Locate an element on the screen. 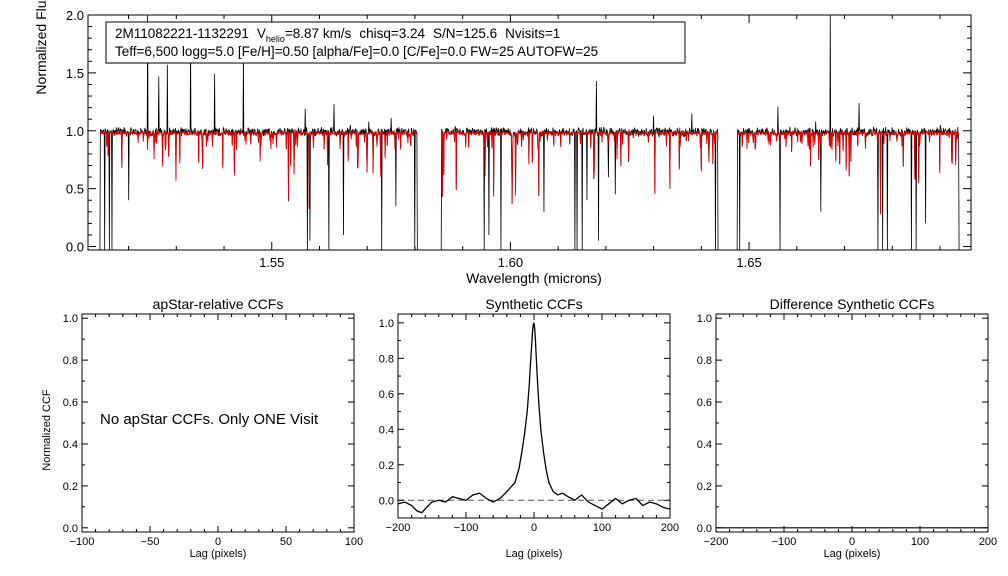  nvisits-value: Nvisits=1 is located at coordinates (532, 33).